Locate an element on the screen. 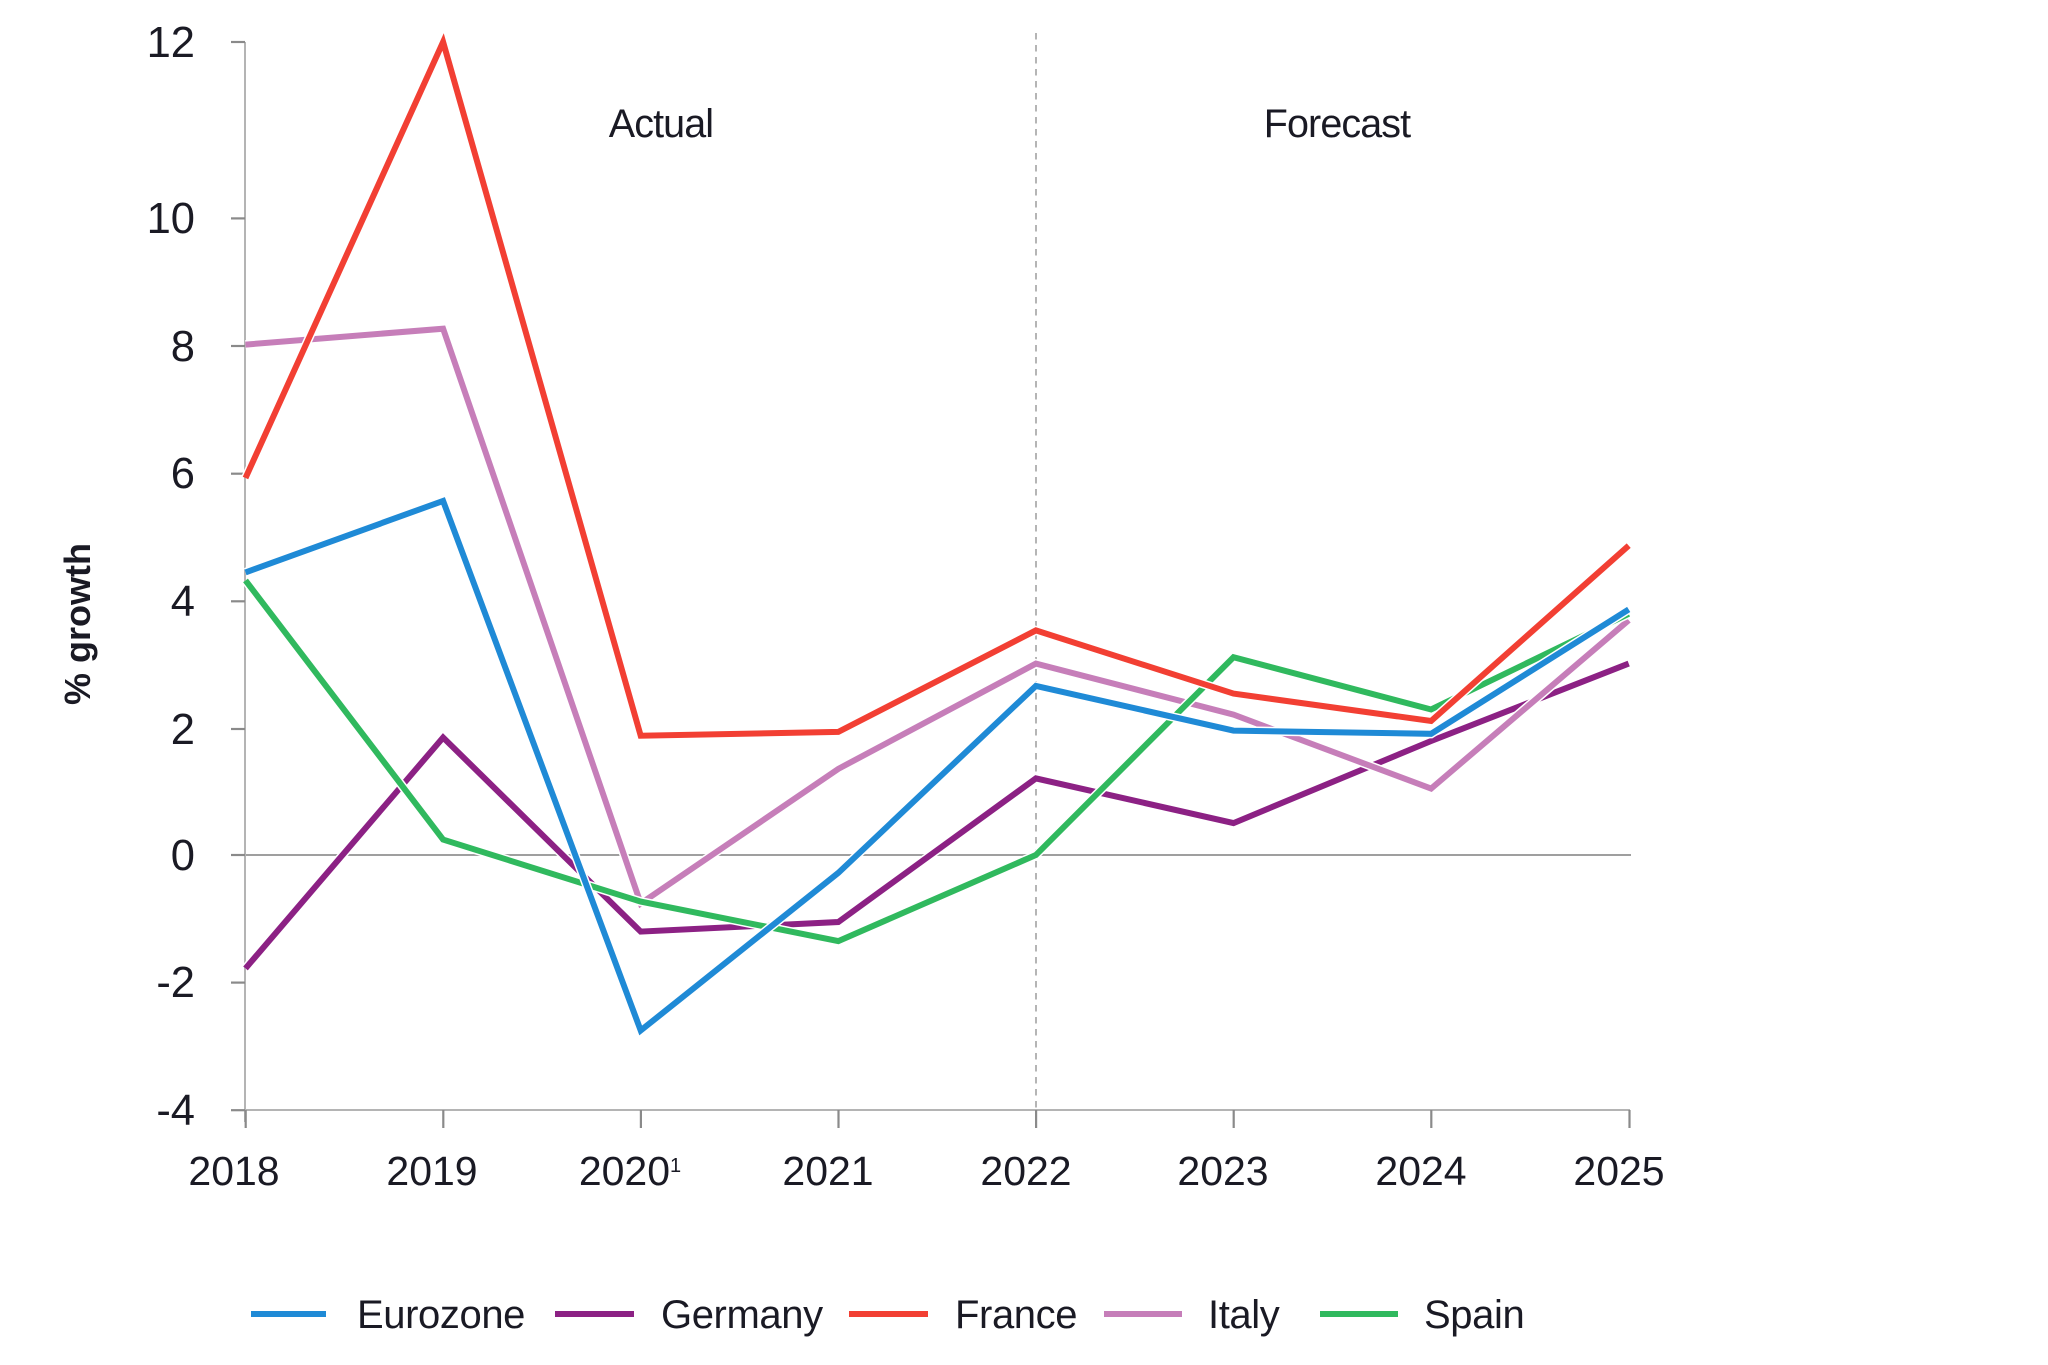  svg-text: % growth is located at coordinates (77, 624).